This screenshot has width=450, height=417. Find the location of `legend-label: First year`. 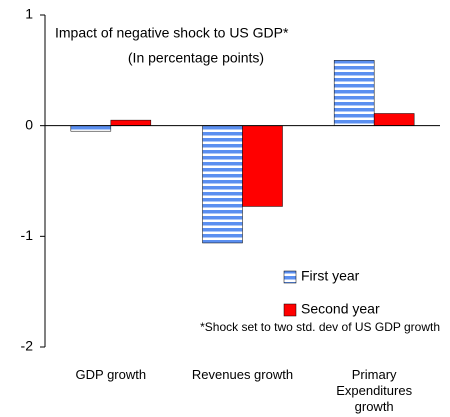

legend-label: First year is located at coordinates (330, 276).